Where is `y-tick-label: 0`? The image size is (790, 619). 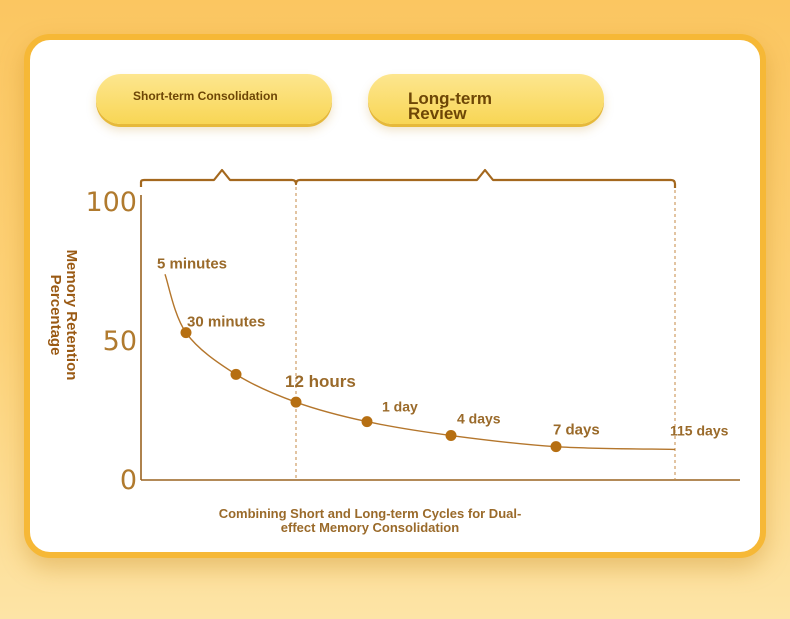
y-tick-label: 0 is located at coordinates (128, 480).